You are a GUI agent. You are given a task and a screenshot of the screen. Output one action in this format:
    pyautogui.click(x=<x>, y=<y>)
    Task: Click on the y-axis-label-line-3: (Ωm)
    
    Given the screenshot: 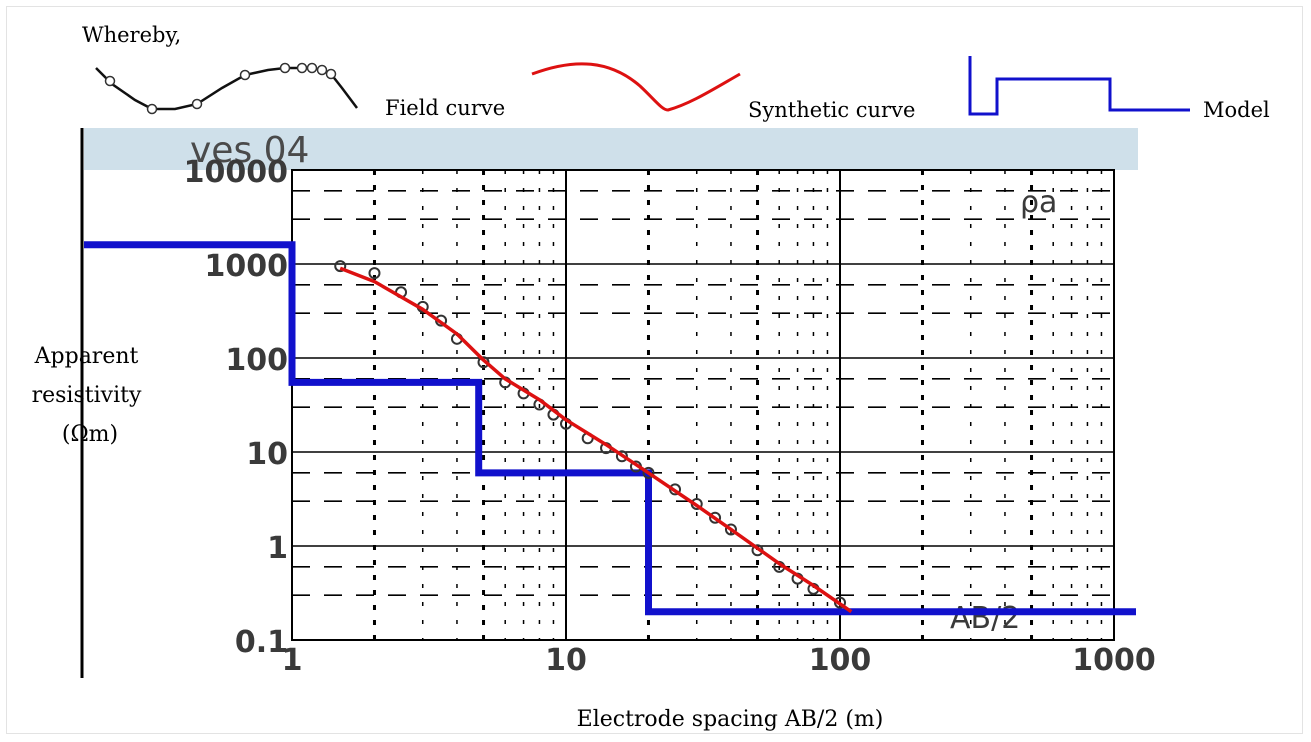 What is the action you would take?
    pyautogui.click(x=90, y=434)
    